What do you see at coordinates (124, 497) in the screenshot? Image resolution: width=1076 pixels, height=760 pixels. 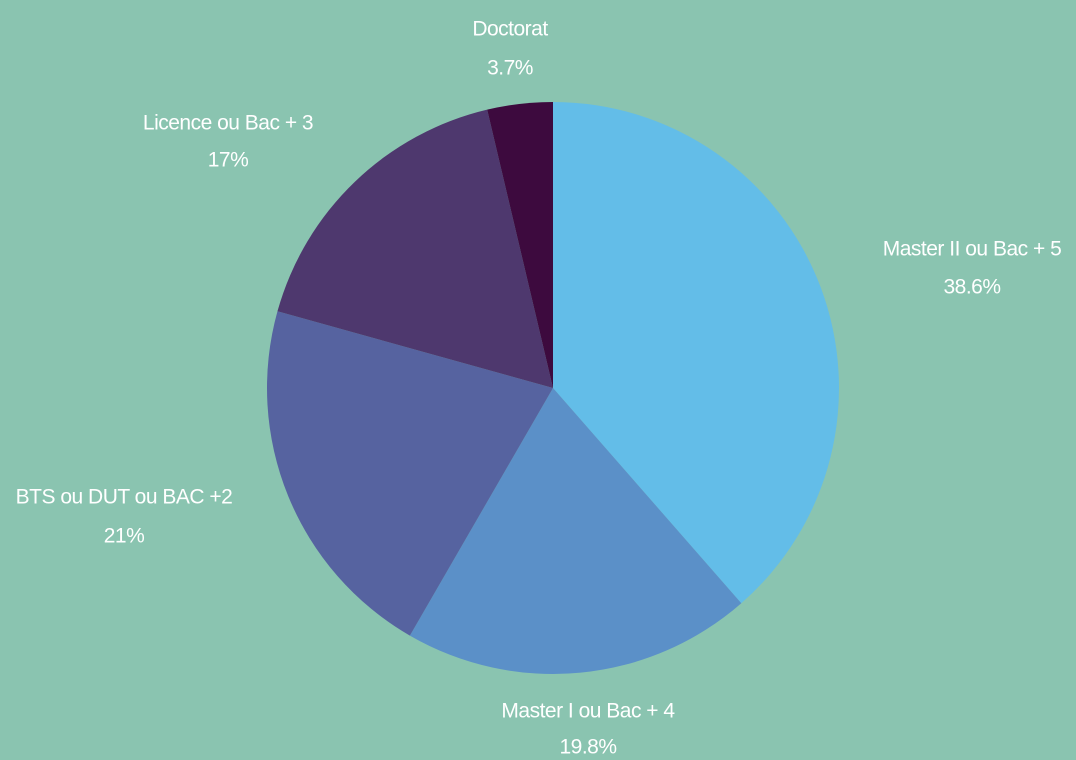 I see `slice-label: BTS ou DUT ou BAC +2` at bounding box center [124, 497].